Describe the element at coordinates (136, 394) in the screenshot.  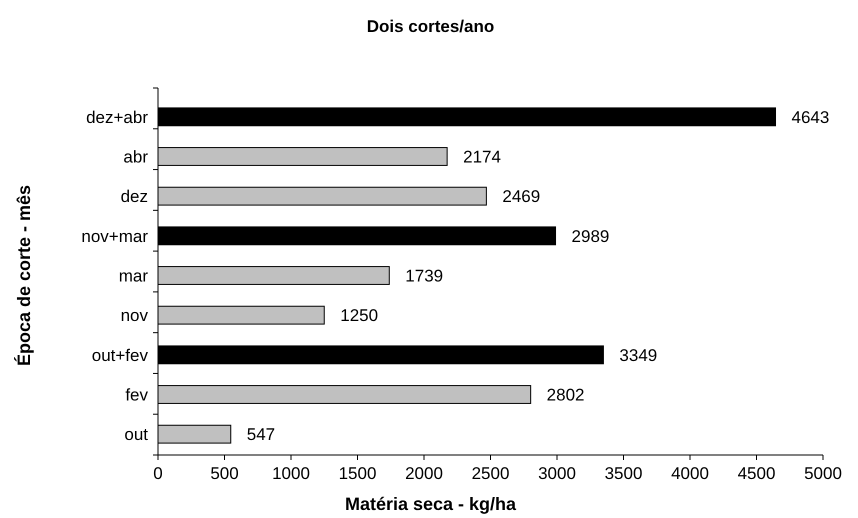
I see `y-tick-label: fev` at that location.